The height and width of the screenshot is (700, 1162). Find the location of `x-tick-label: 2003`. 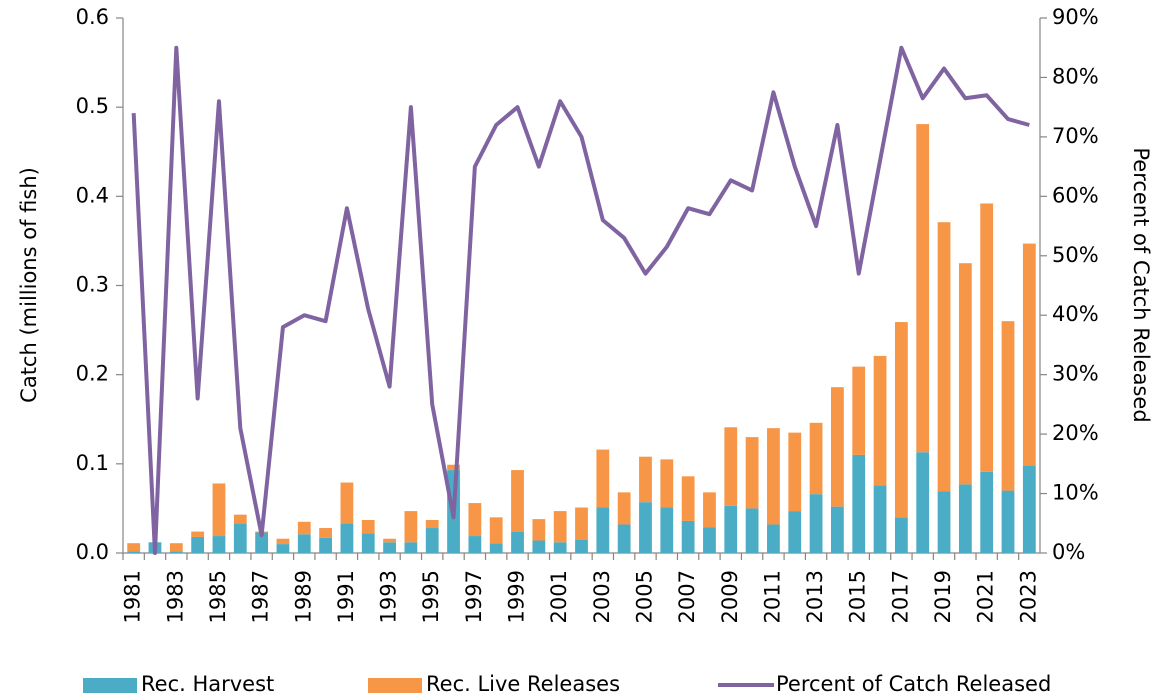

x-tick-label: 2003 is located at coordinates (602, 596).